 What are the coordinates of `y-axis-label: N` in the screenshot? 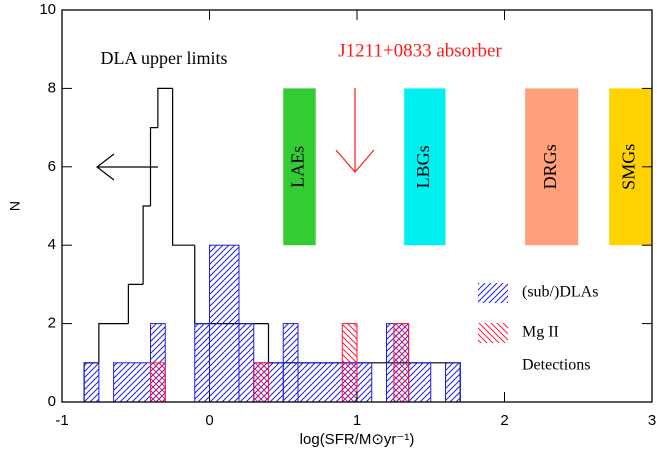 It's located at (15, 206).